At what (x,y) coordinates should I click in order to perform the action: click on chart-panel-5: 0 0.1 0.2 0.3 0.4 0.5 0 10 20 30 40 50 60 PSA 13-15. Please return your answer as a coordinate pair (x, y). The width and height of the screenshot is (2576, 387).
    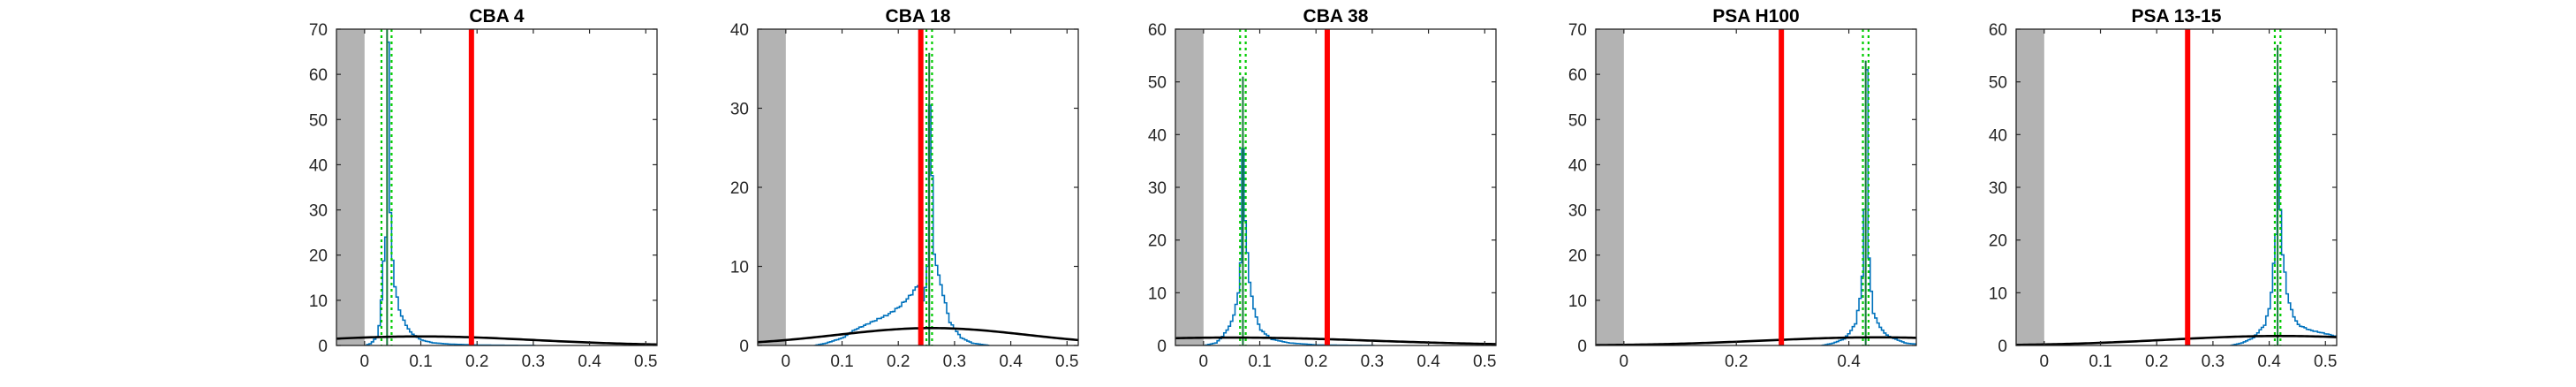
    Looking at the image, I should click on (2163, 188).